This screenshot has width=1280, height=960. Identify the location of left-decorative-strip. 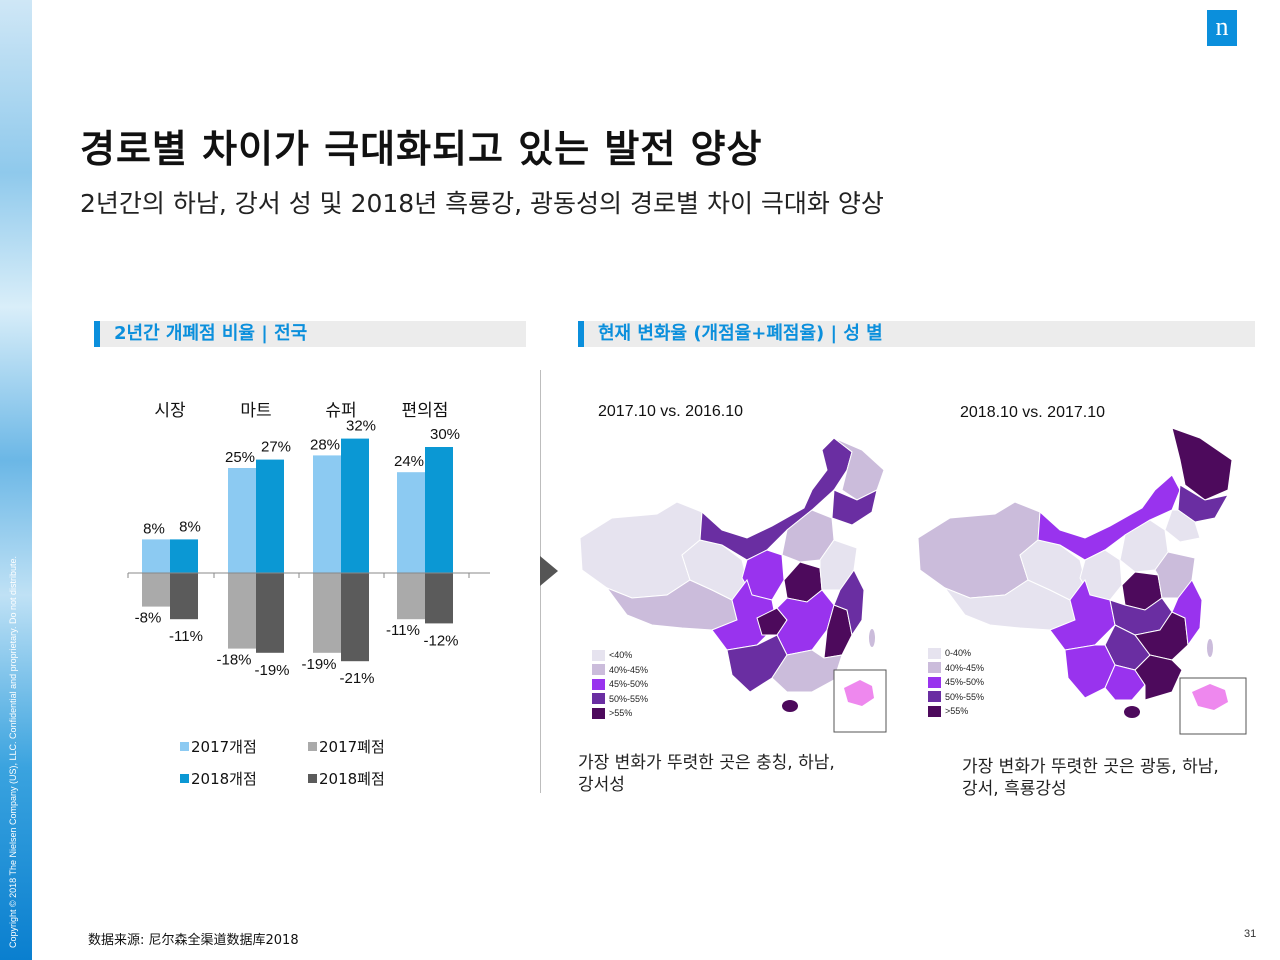
(16, 480).